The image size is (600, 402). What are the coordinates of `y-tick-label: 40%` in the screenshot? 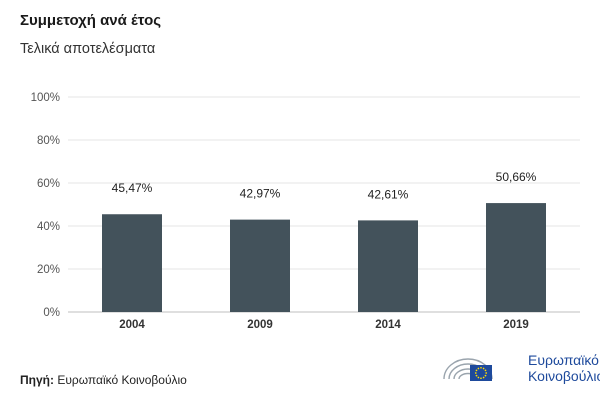 It's located at (48, 227).